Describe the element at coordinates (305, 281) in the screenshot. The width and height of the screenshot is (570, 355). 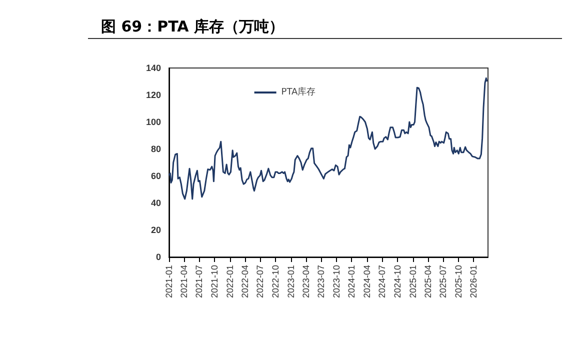
I see `x-tick-label: 2023-04` at that location.